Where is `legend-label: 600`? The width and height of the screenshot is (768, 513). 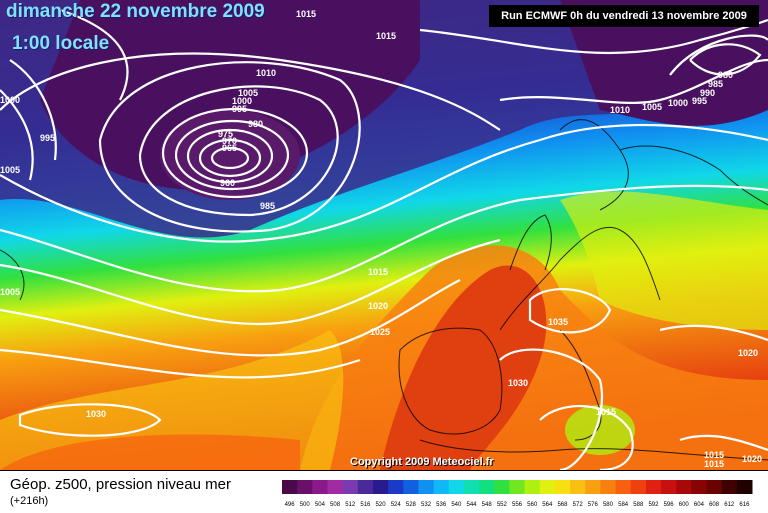 legend-label: 600 is located at coordinates (684, 505).